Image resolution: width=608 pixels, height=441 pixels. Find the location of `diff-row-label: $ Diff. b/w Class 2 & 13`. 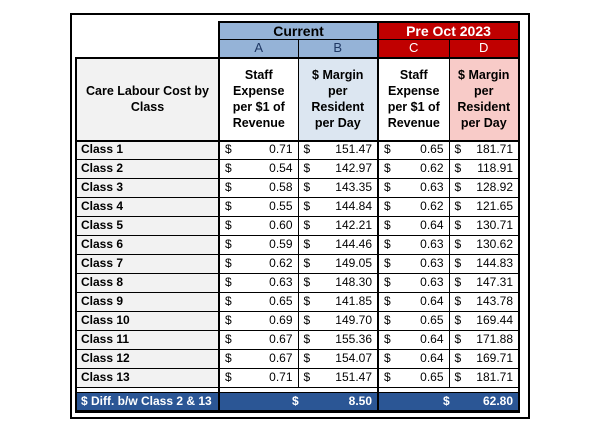

diff-row-label: $ Diff. b/w Class 2 & 13 is located at coordinates (147, 403).